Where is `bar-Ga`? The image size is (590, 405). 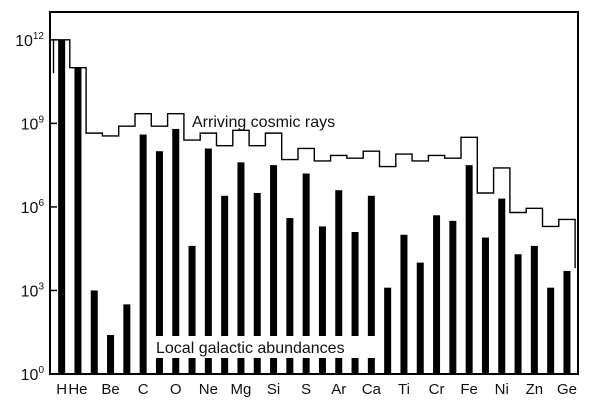 bar-Ga is located at coordinates (551, 330).